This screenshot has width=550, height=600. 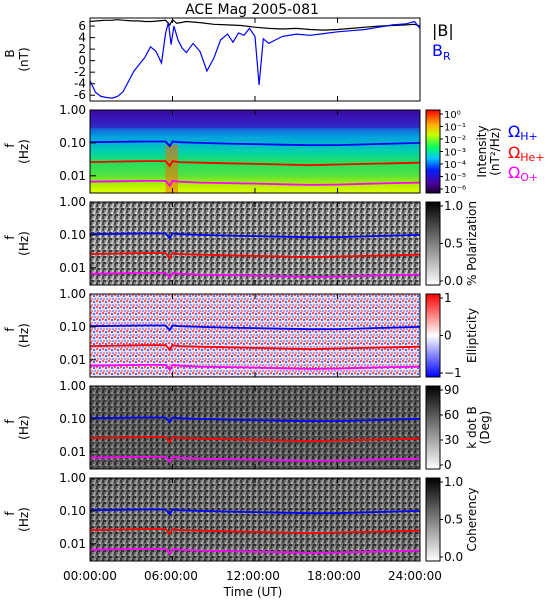 What do you see at coordinates (448, 298) in the screenshot?
I see `colorbar-tick-label: 1` at bounding box center [448, 298].